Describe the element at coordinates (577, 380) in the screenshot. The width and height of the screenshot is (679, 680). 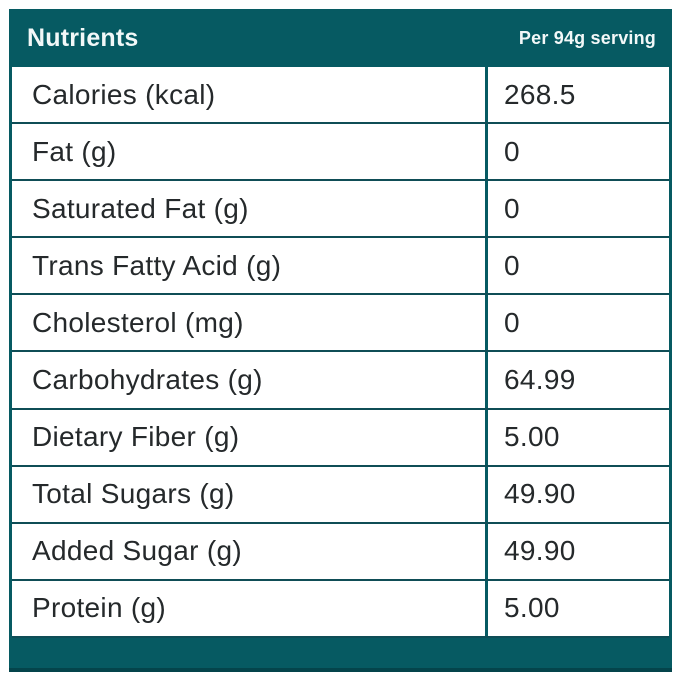
I see `nutrient-value: 64.99` at that location.